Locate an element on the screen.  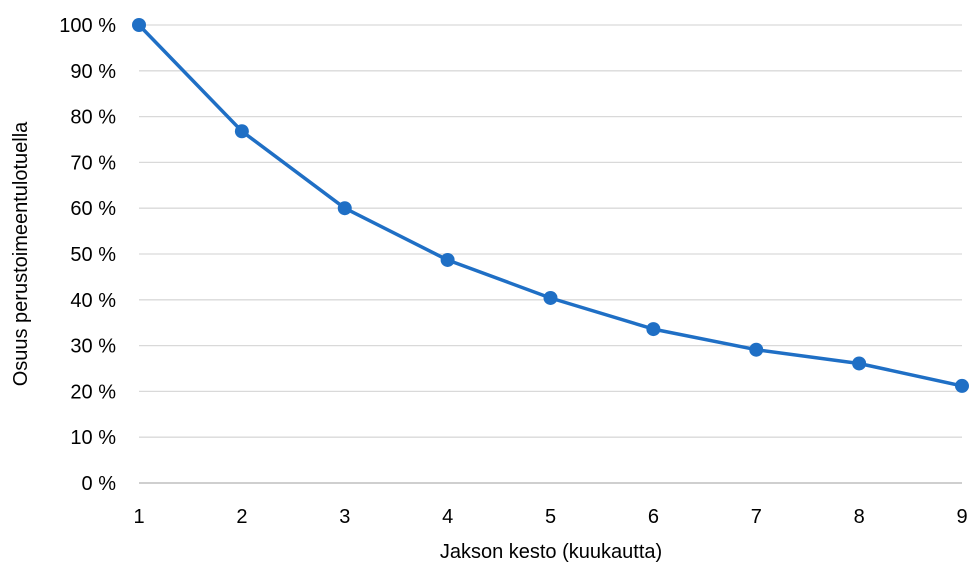
x-axis-title: Jakson kesto (kuukautta) is located at coordinates (551, 552).